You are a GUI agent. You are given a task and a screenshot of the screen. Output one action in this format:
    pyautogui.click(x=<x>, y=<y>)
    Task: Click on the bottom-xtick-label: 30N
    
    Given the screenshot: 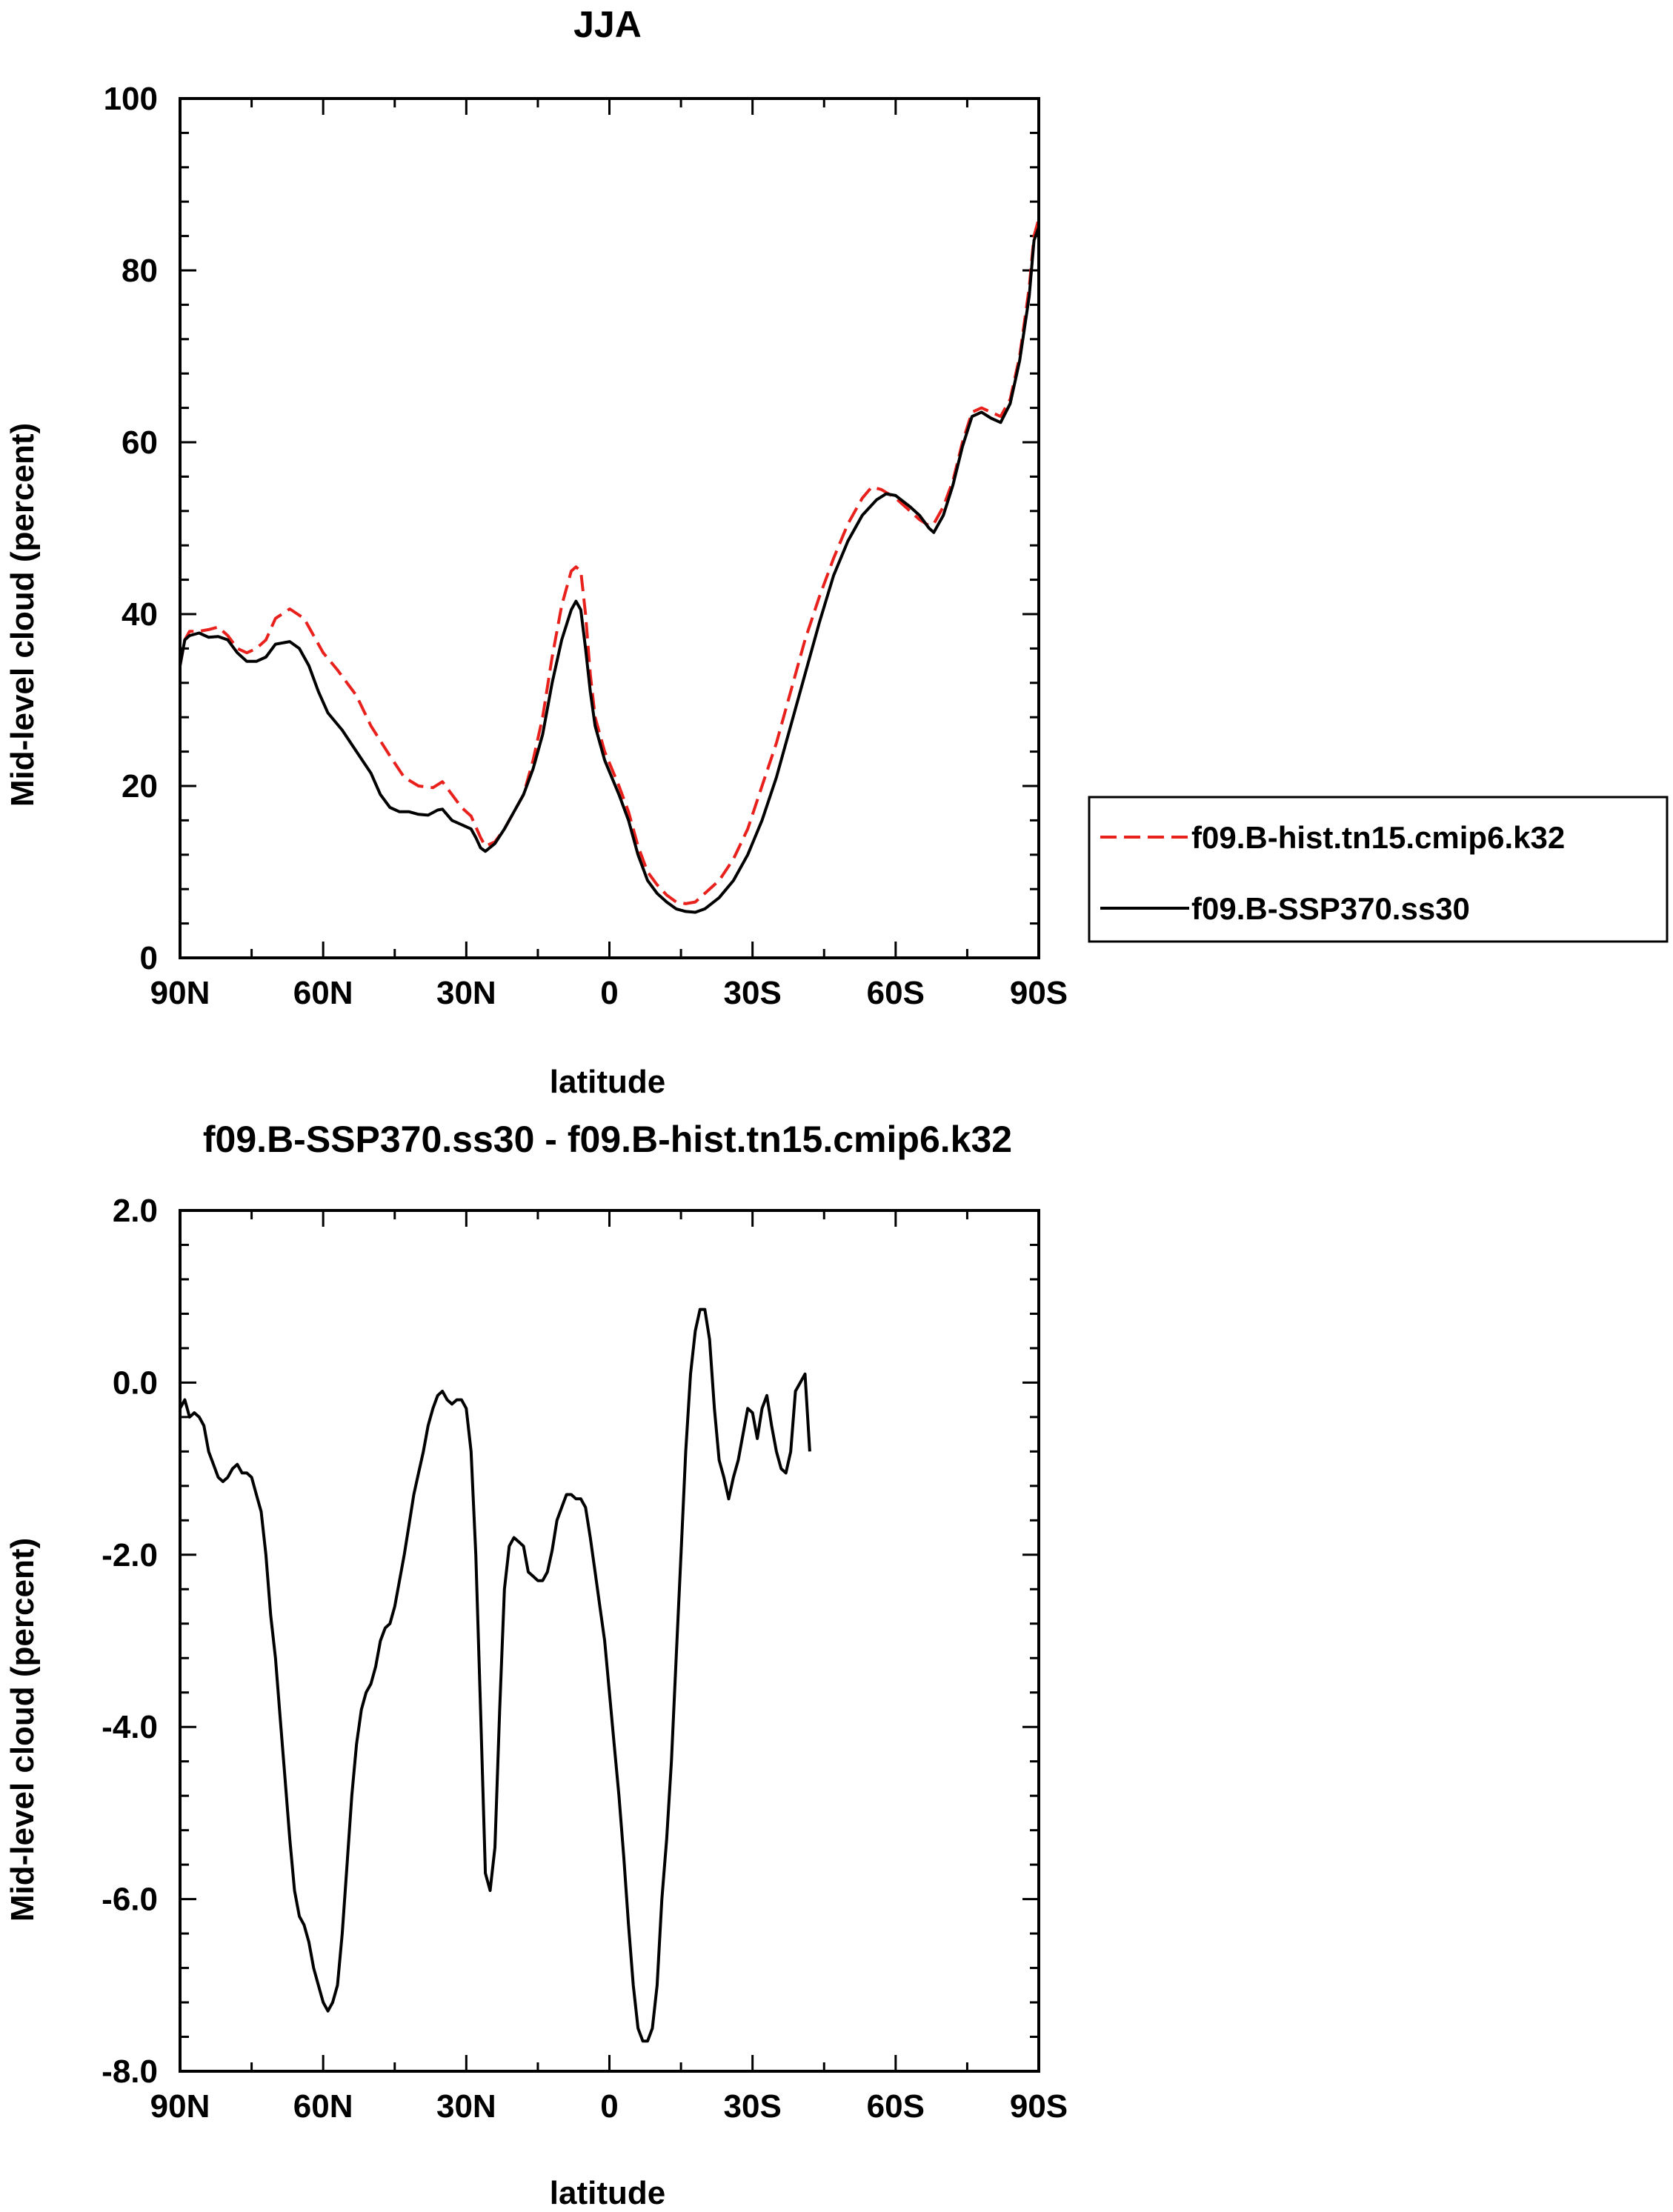 What is the action you would take?
    pyautogui.click(x=466, y=2106)
    